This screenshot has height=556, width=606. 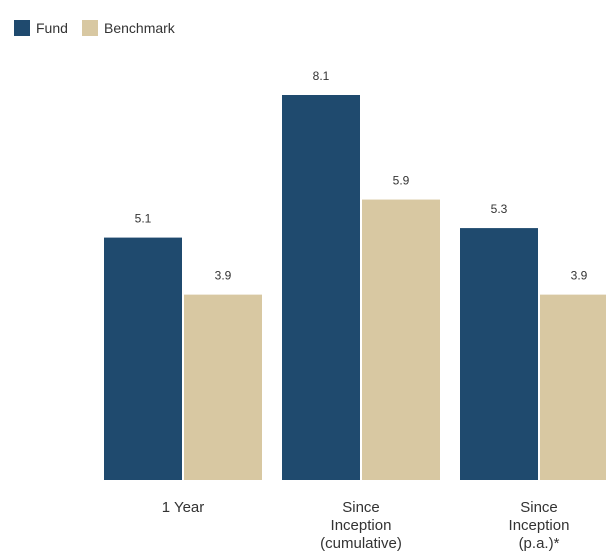 I want to click on category-label-0: 1 Year, so click(x=183, y=507).